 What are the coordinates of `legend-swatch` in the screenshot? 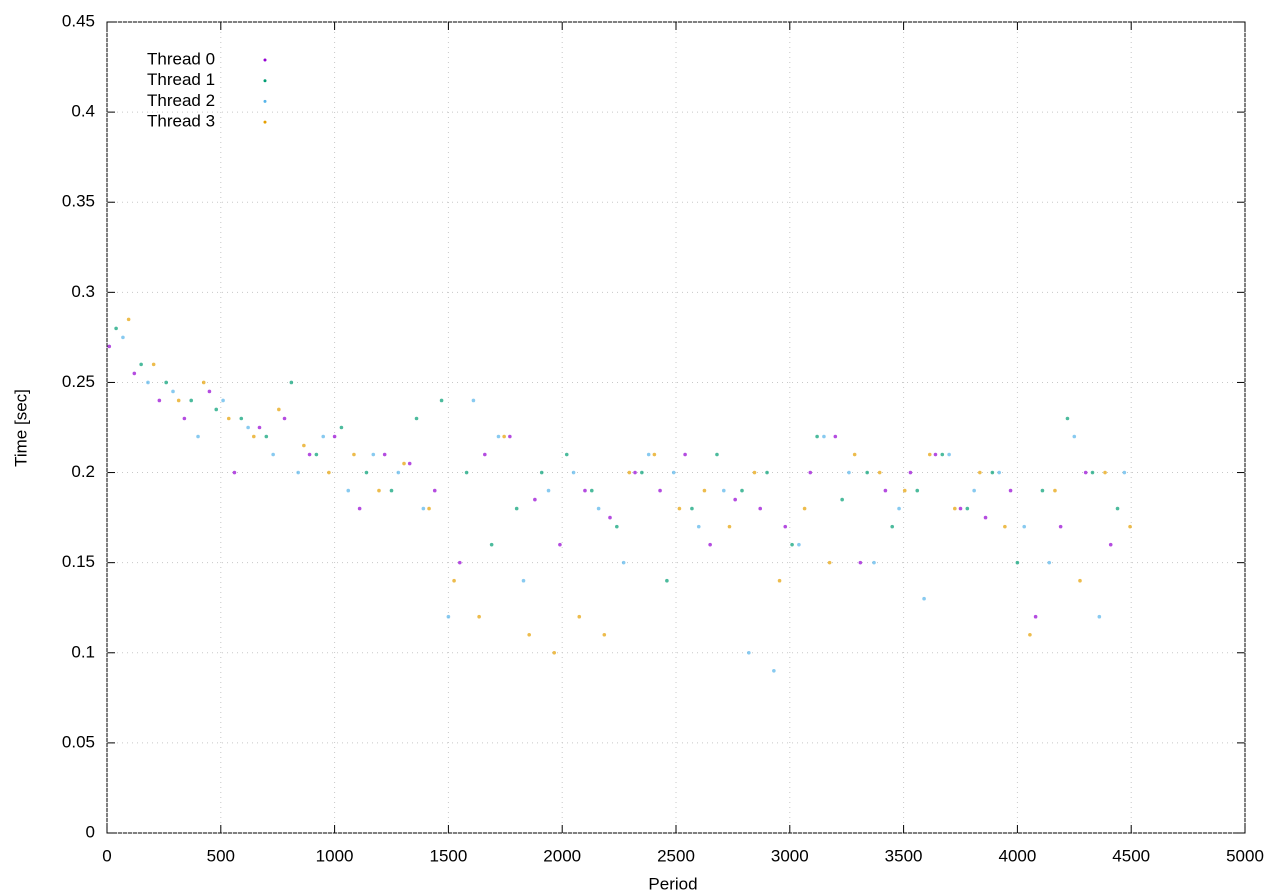 It's located at (265, 122).